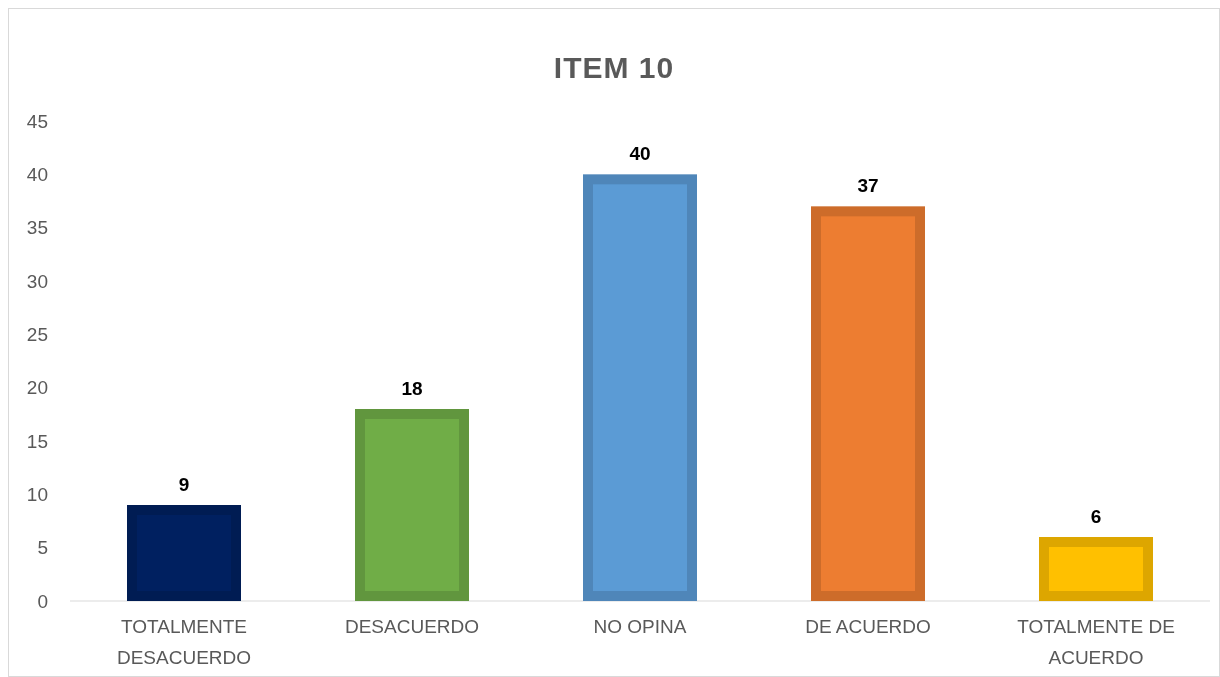  What do you see at coordinates (37, 334) in the screenshot?
I see `y-tick-label: 25` at bounding box center [37, 334].